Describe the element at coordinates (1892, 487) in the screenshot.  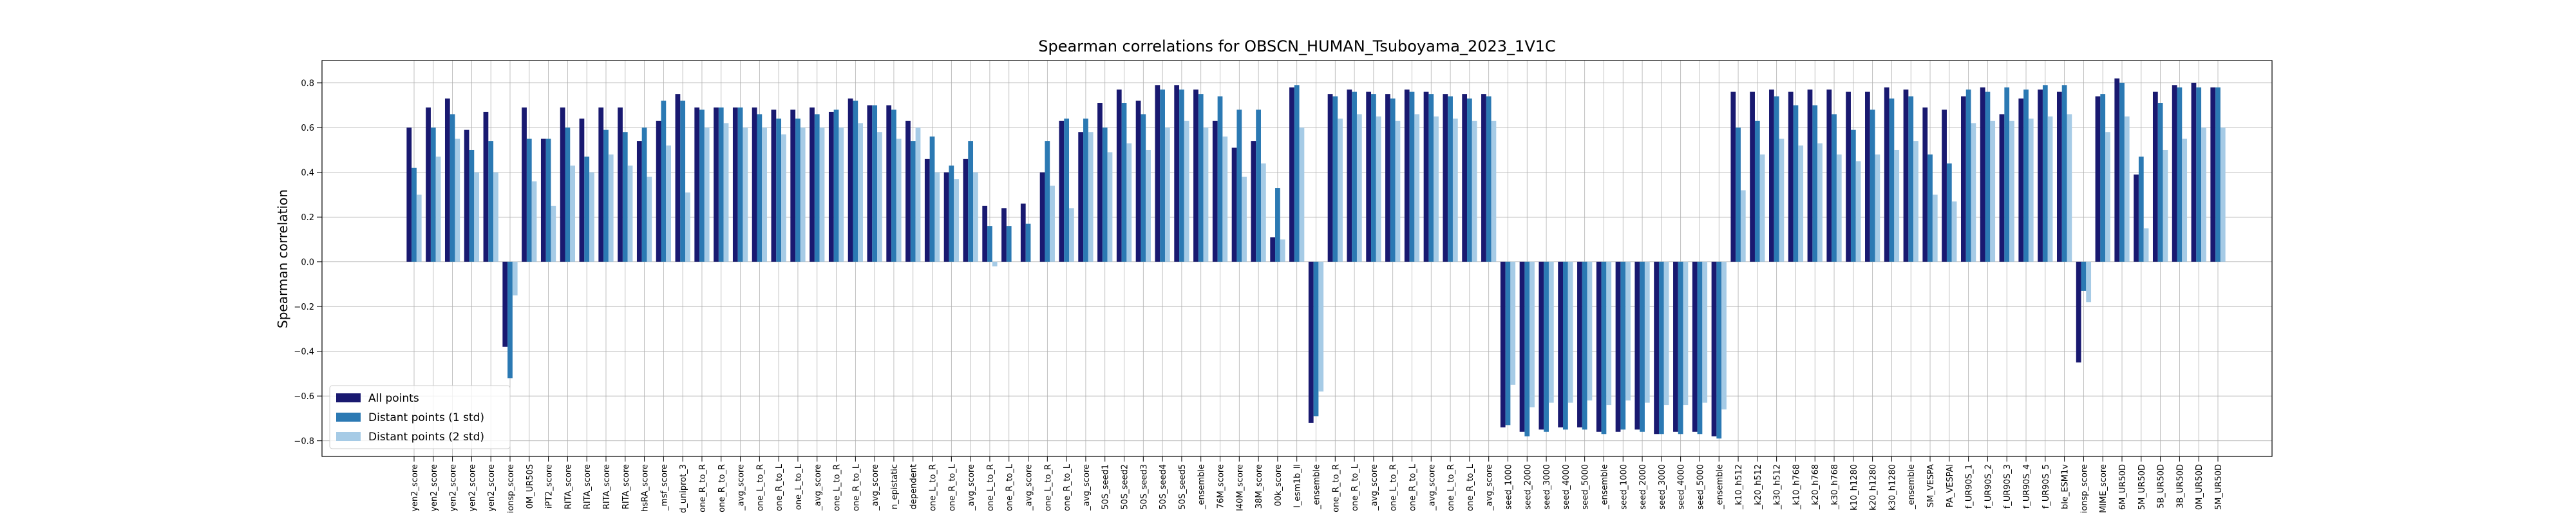
I see `x-tick-label: k30_h1280` at that location.